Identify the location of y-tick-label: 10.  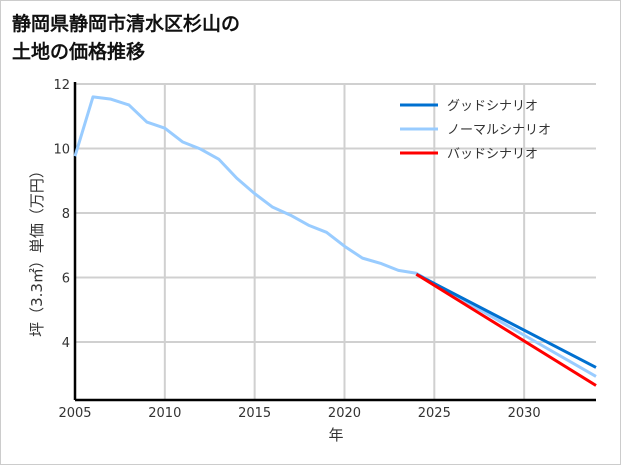
(61, 149).